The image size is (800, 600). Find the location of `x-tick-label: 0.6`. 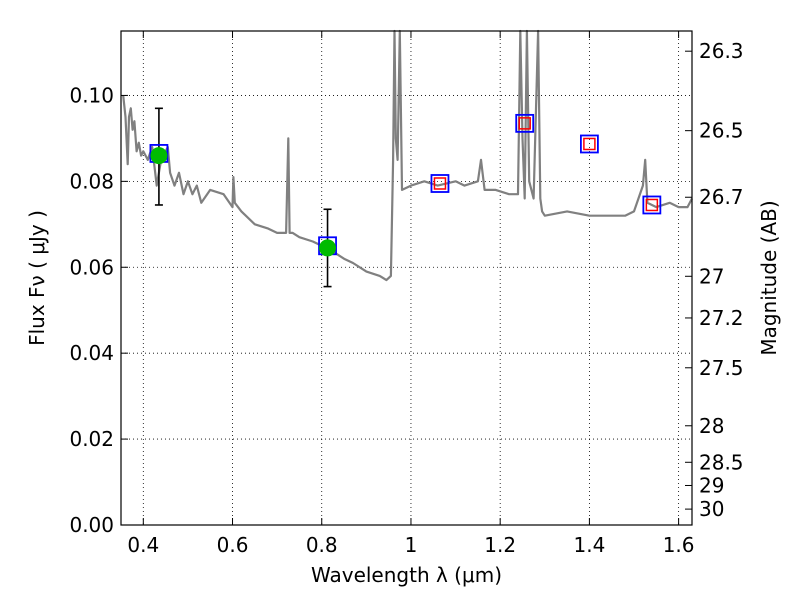

x-tick-label: 0.6 is located at coordinates (233, 545).